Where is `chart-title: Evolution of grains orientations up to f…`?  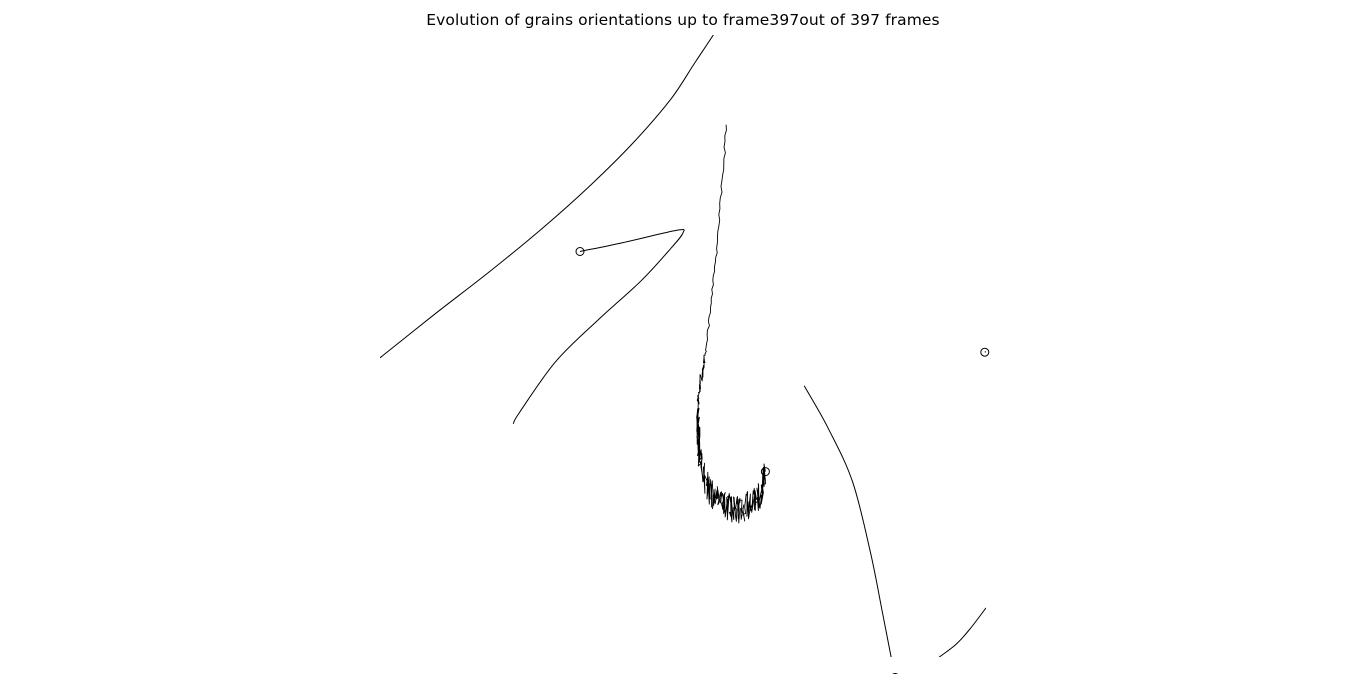
chart-title: Evolution of grains orientations up to f… is located at coordinates (683, 20).